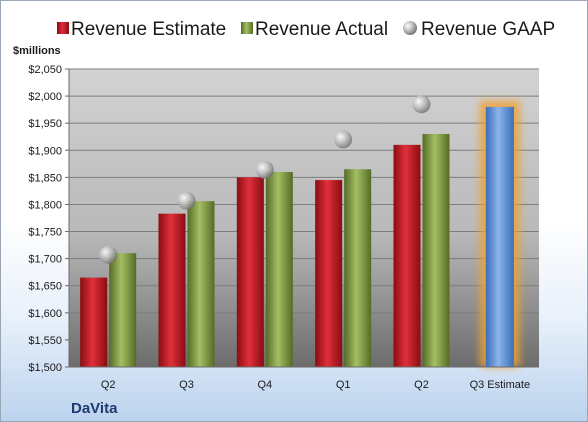 This screenshot has width=588, height=422. Describe the element at coordinates (186, 385) in the screenshot. I see `x-tick-label: Q3` at that location.